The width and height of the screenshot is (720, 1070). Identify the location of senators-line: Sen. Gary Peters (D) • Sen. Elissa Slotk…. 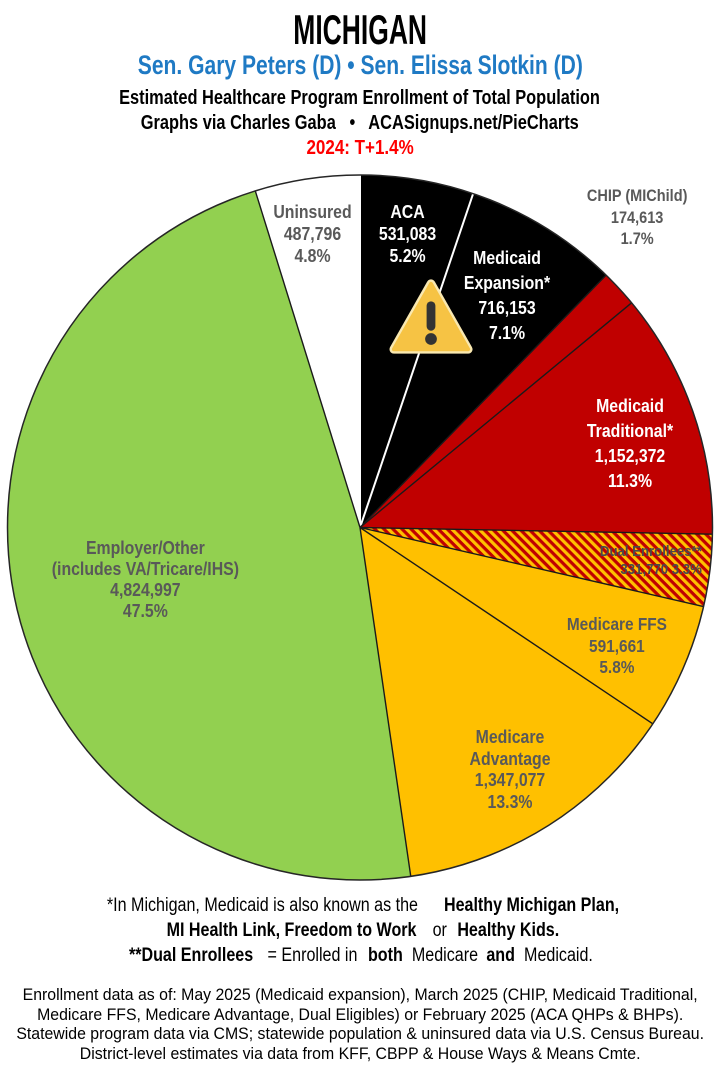
(360, 65).